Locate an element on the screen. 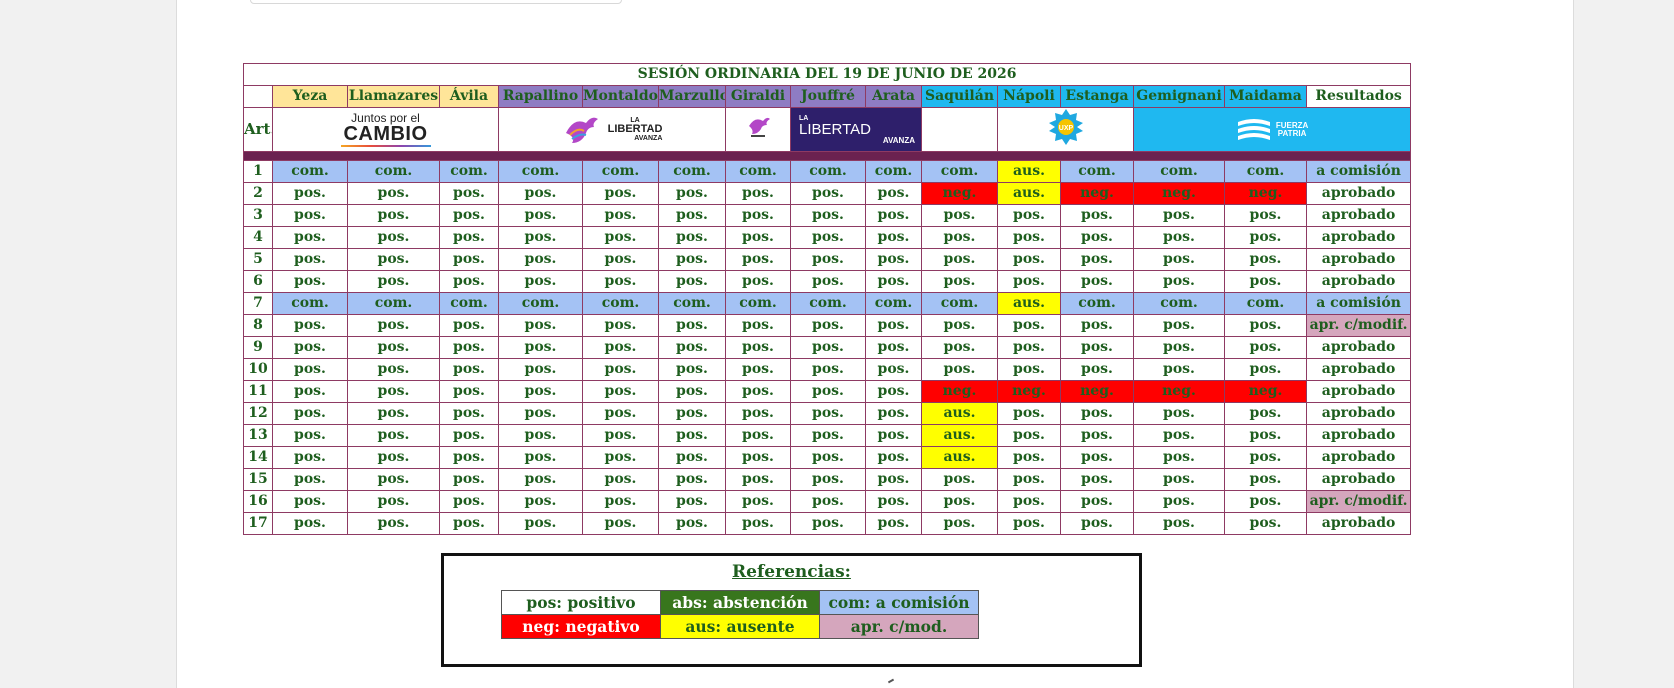  councillor-header: Marzullo is located at coordinates (692, 96).